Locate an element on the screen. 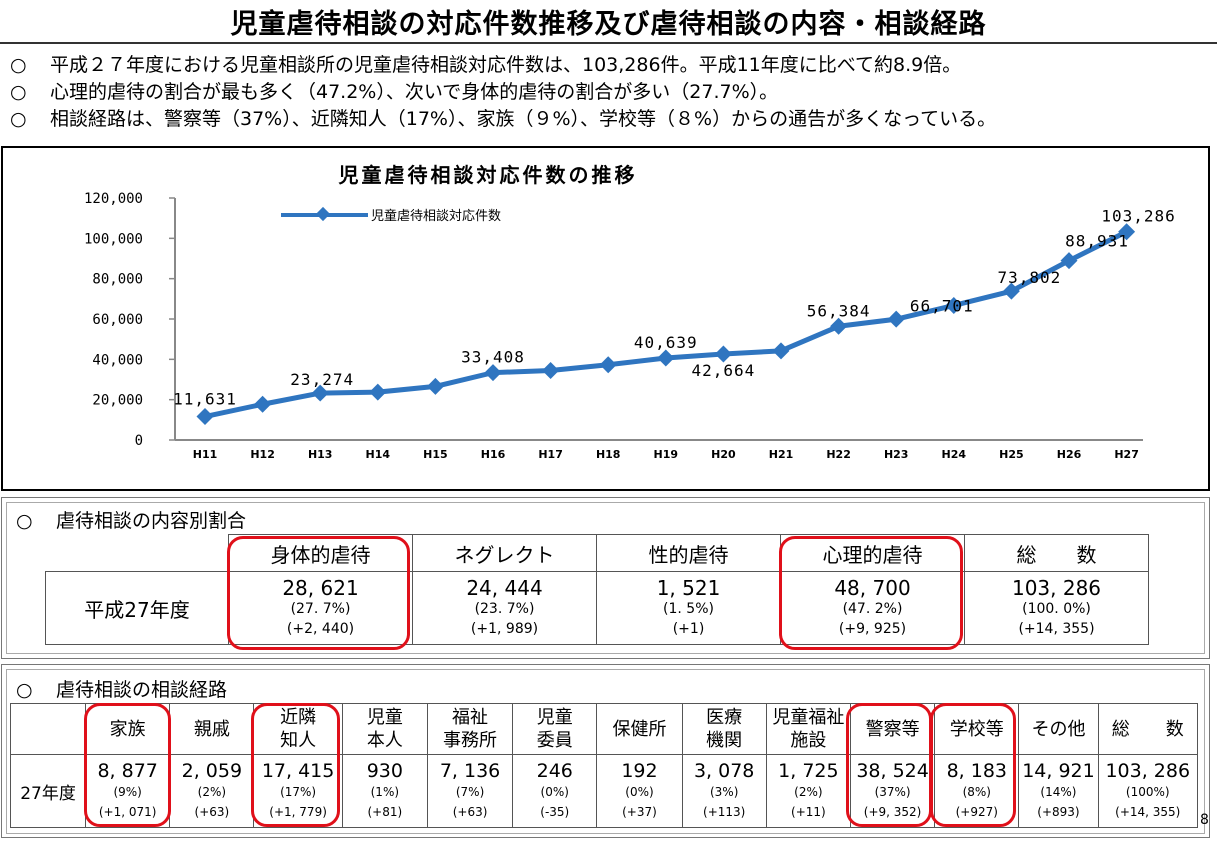 Image resolution: width=1217 pixels, height=851 pixels. data-label: 42,664 is located at coordinates (724, 370).